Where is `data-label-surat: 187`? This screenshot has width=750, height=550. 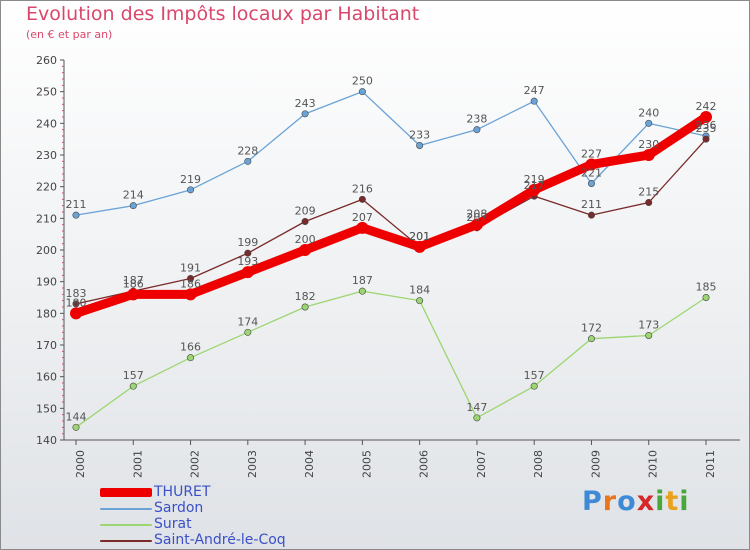
data-label-surat: 187 is located at coordinates (362, 280).